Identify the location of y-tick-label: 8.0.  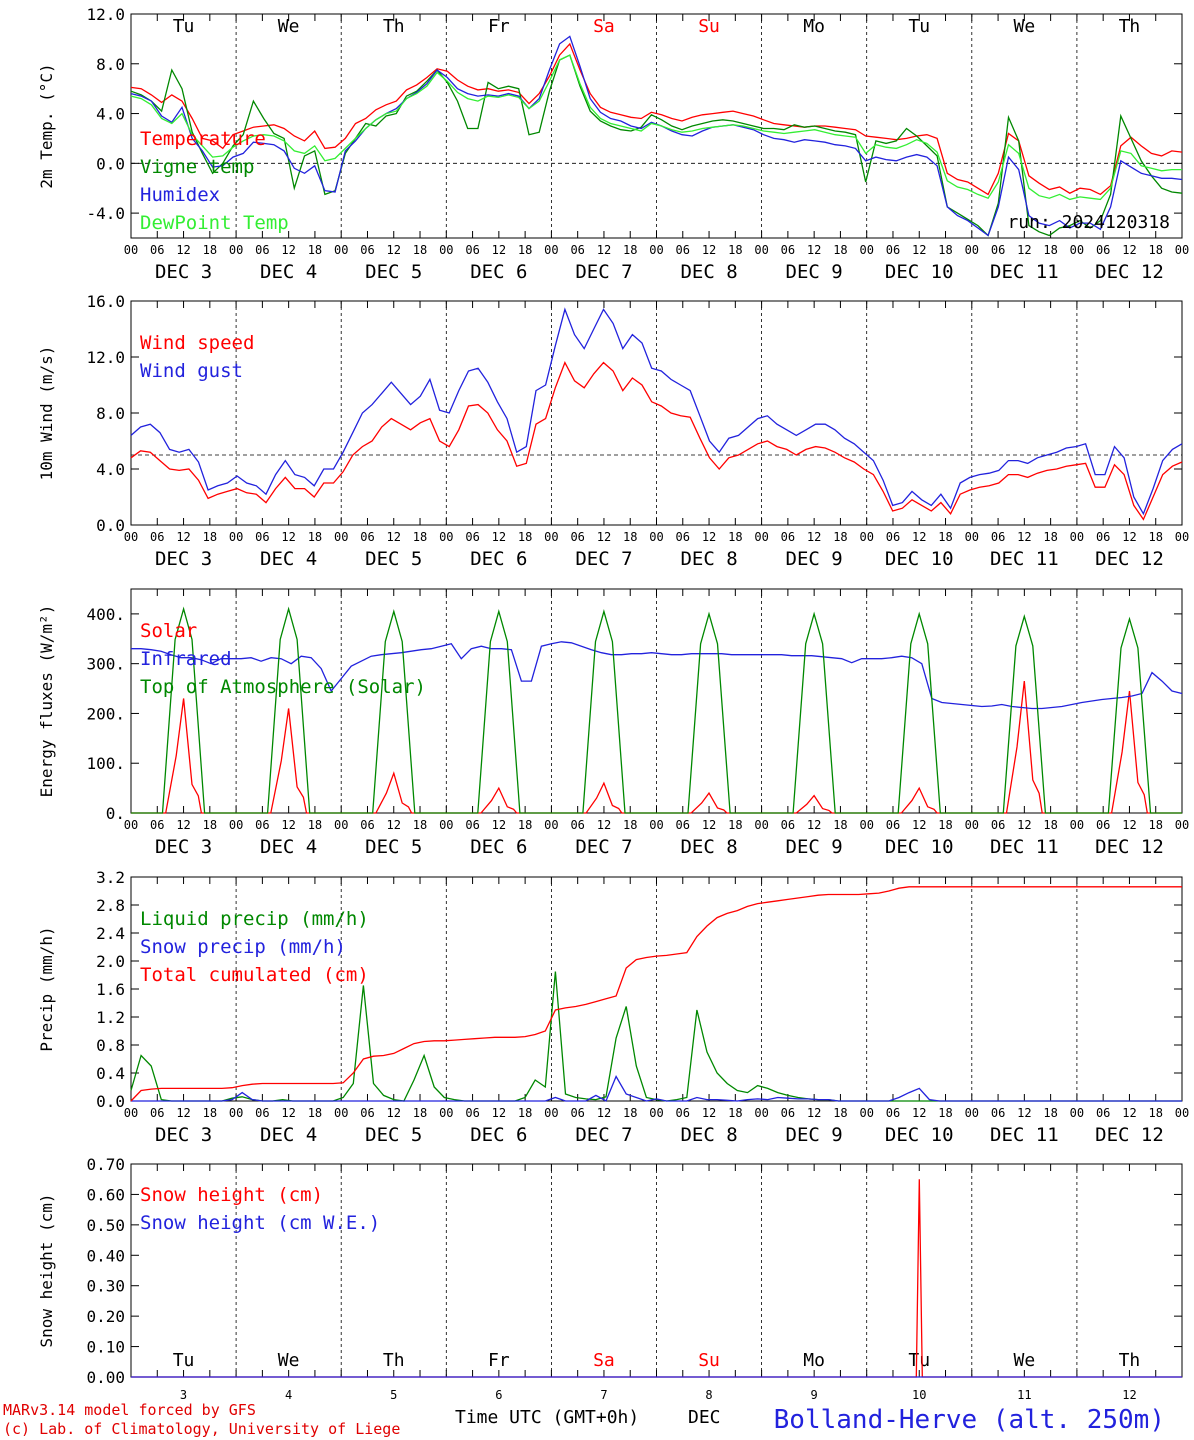
(110, 413).